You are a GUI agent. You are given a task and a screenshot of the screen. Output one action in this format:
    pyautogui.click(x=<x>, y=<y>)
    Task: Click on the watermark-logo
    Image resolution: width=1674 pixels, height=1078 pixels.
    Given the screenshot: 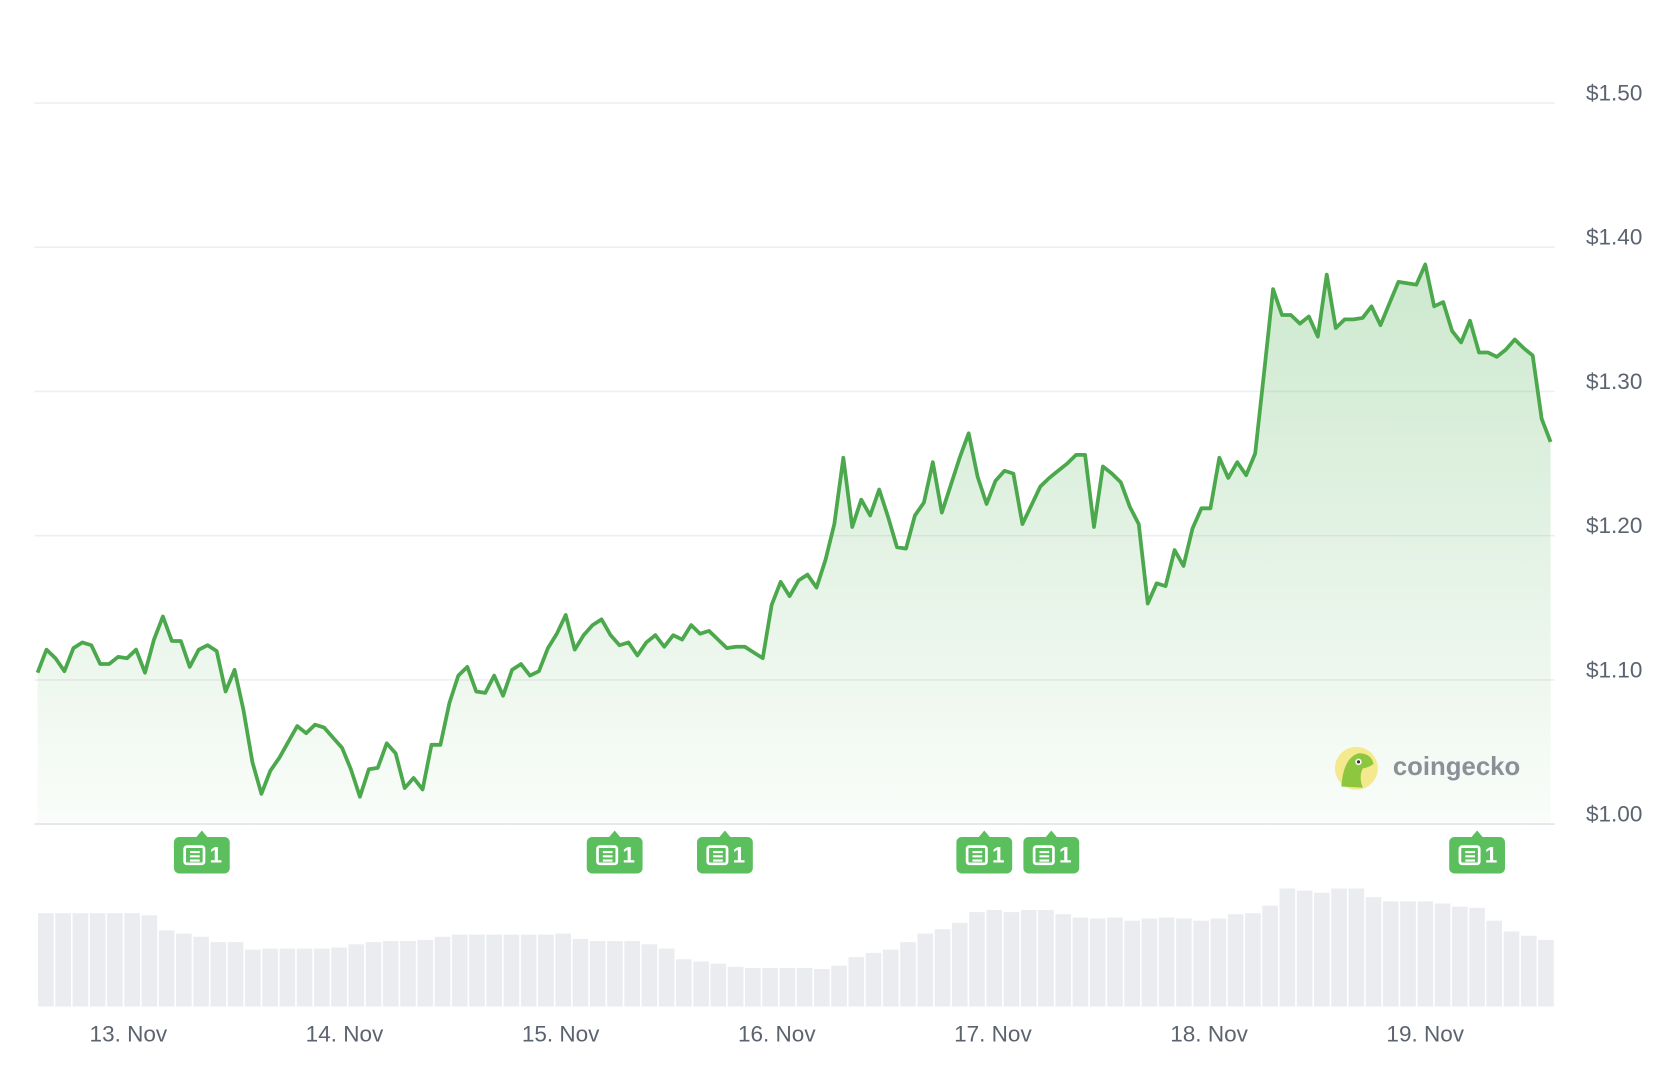 What is the action you would take?
    pyautogui.click(x=1356, y=768)
    